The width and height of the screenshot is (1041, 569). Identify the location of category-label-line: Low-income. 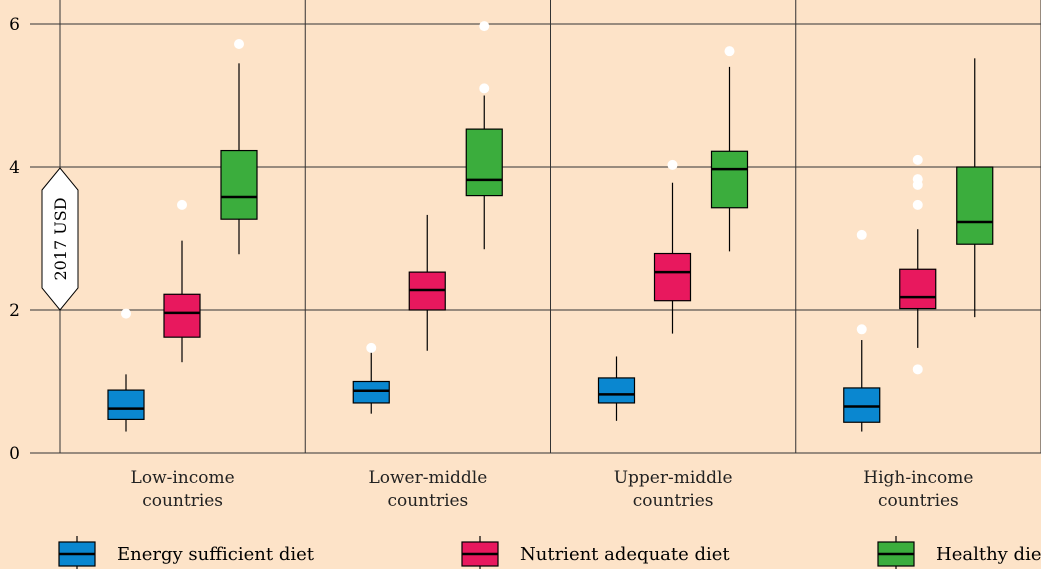
(183, 478).